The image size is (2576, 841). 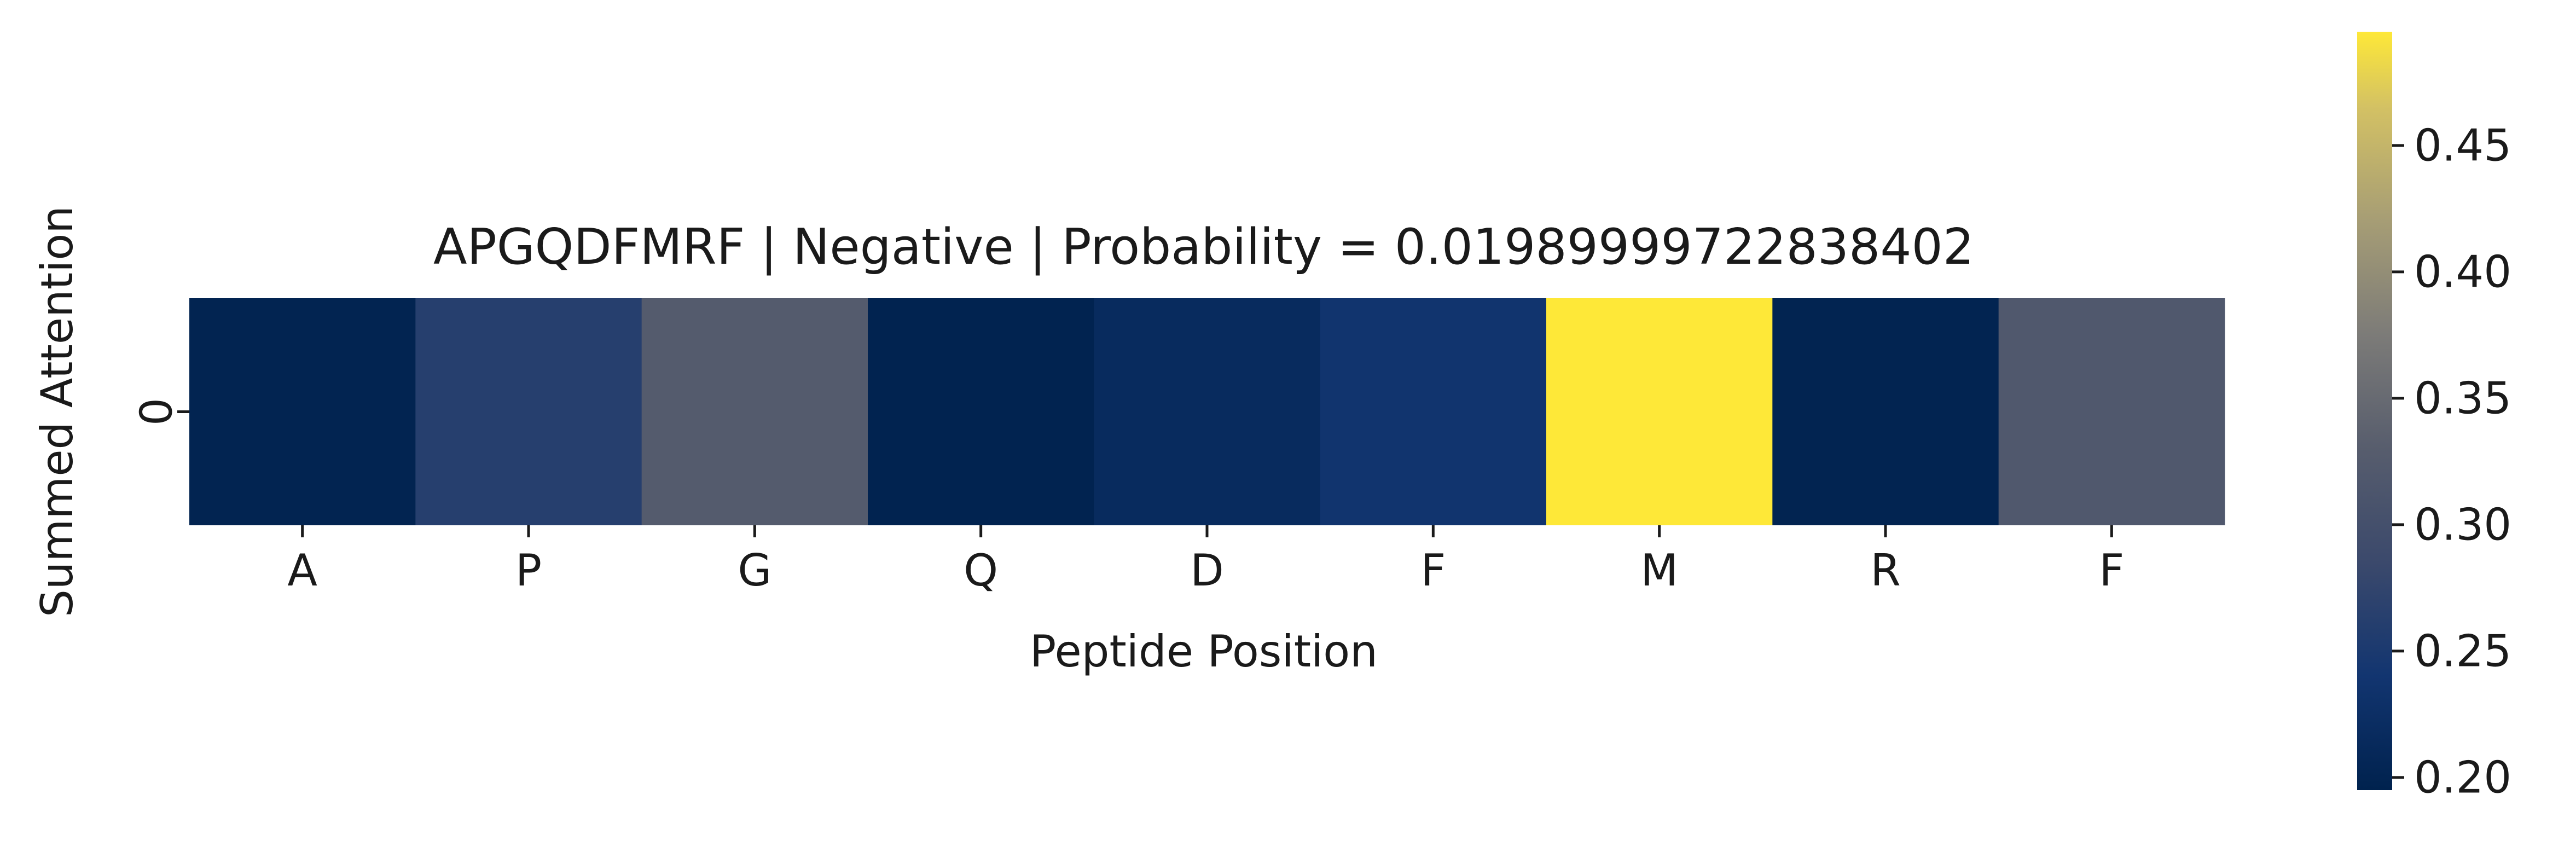 What do you see at coordinates (2462, 650) in the screenshot?
I see `colorbar-tick-label: 0.25` at bounding box center [2462, 650].